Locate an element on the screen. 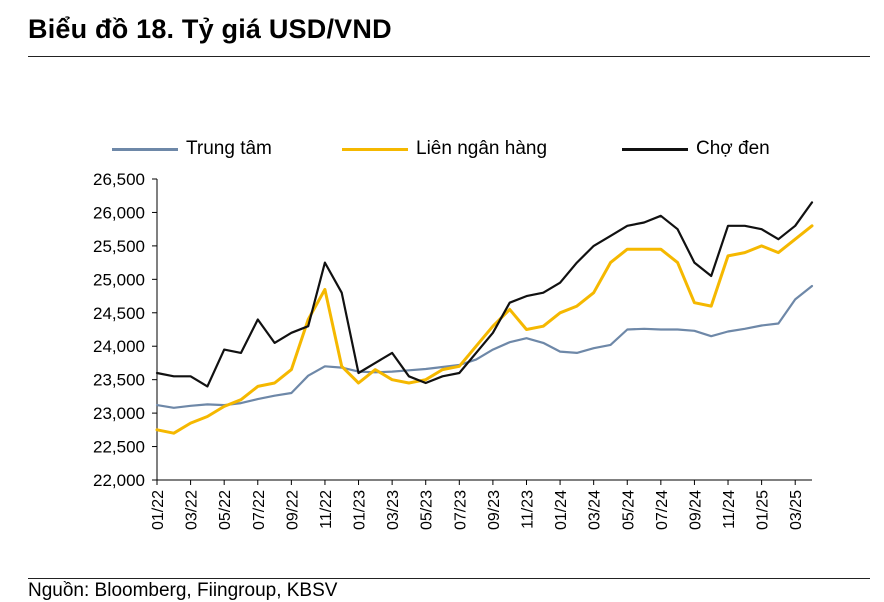 The width and height of the screenshot is (884, 602). legend-swatch-lien-ngan-hang is located at coordinates (375, 149).